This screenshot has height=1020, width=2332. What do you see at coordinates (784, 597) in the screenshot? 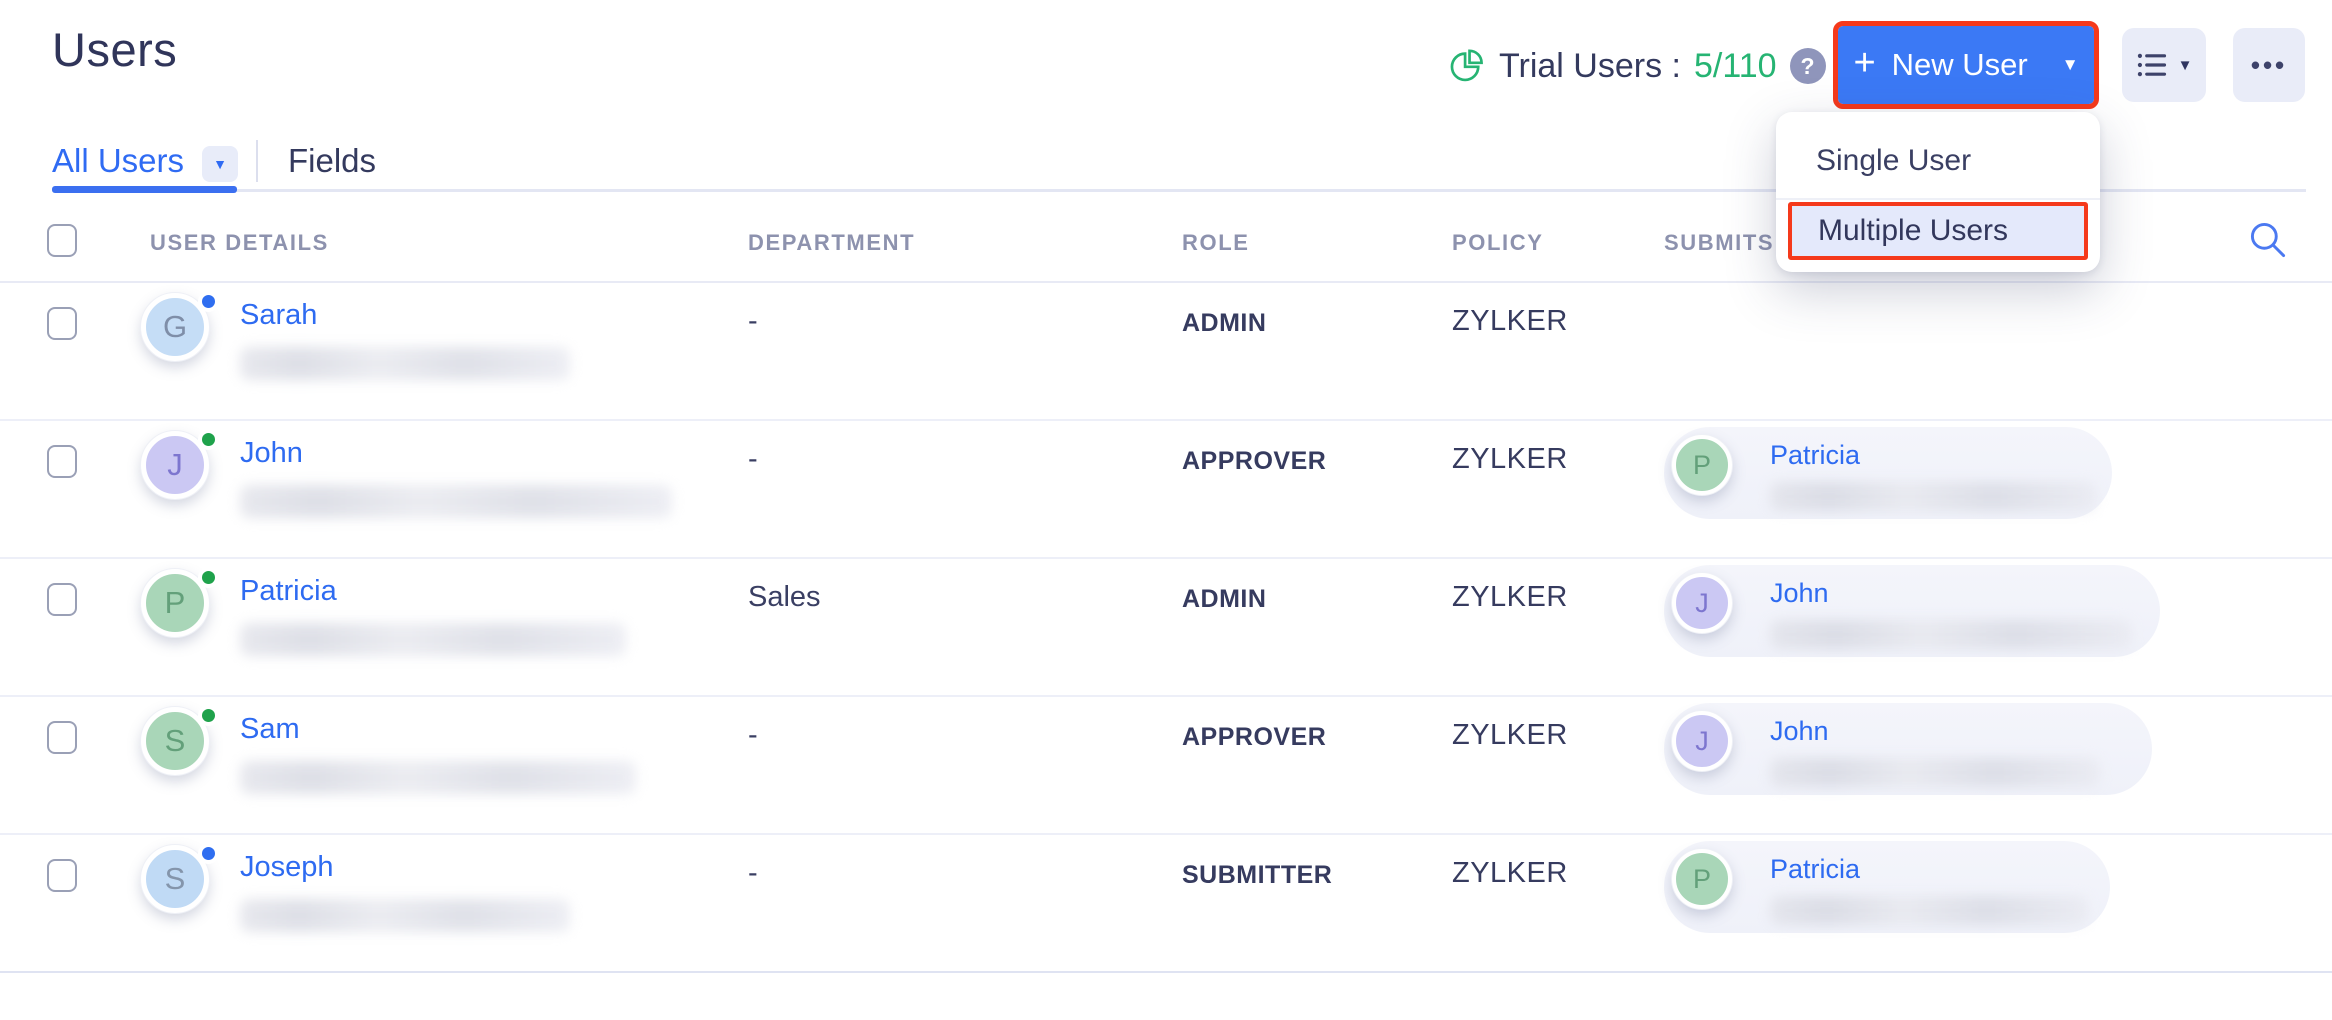
I see `department-cell: Sales` at bounding box center [784, 597].